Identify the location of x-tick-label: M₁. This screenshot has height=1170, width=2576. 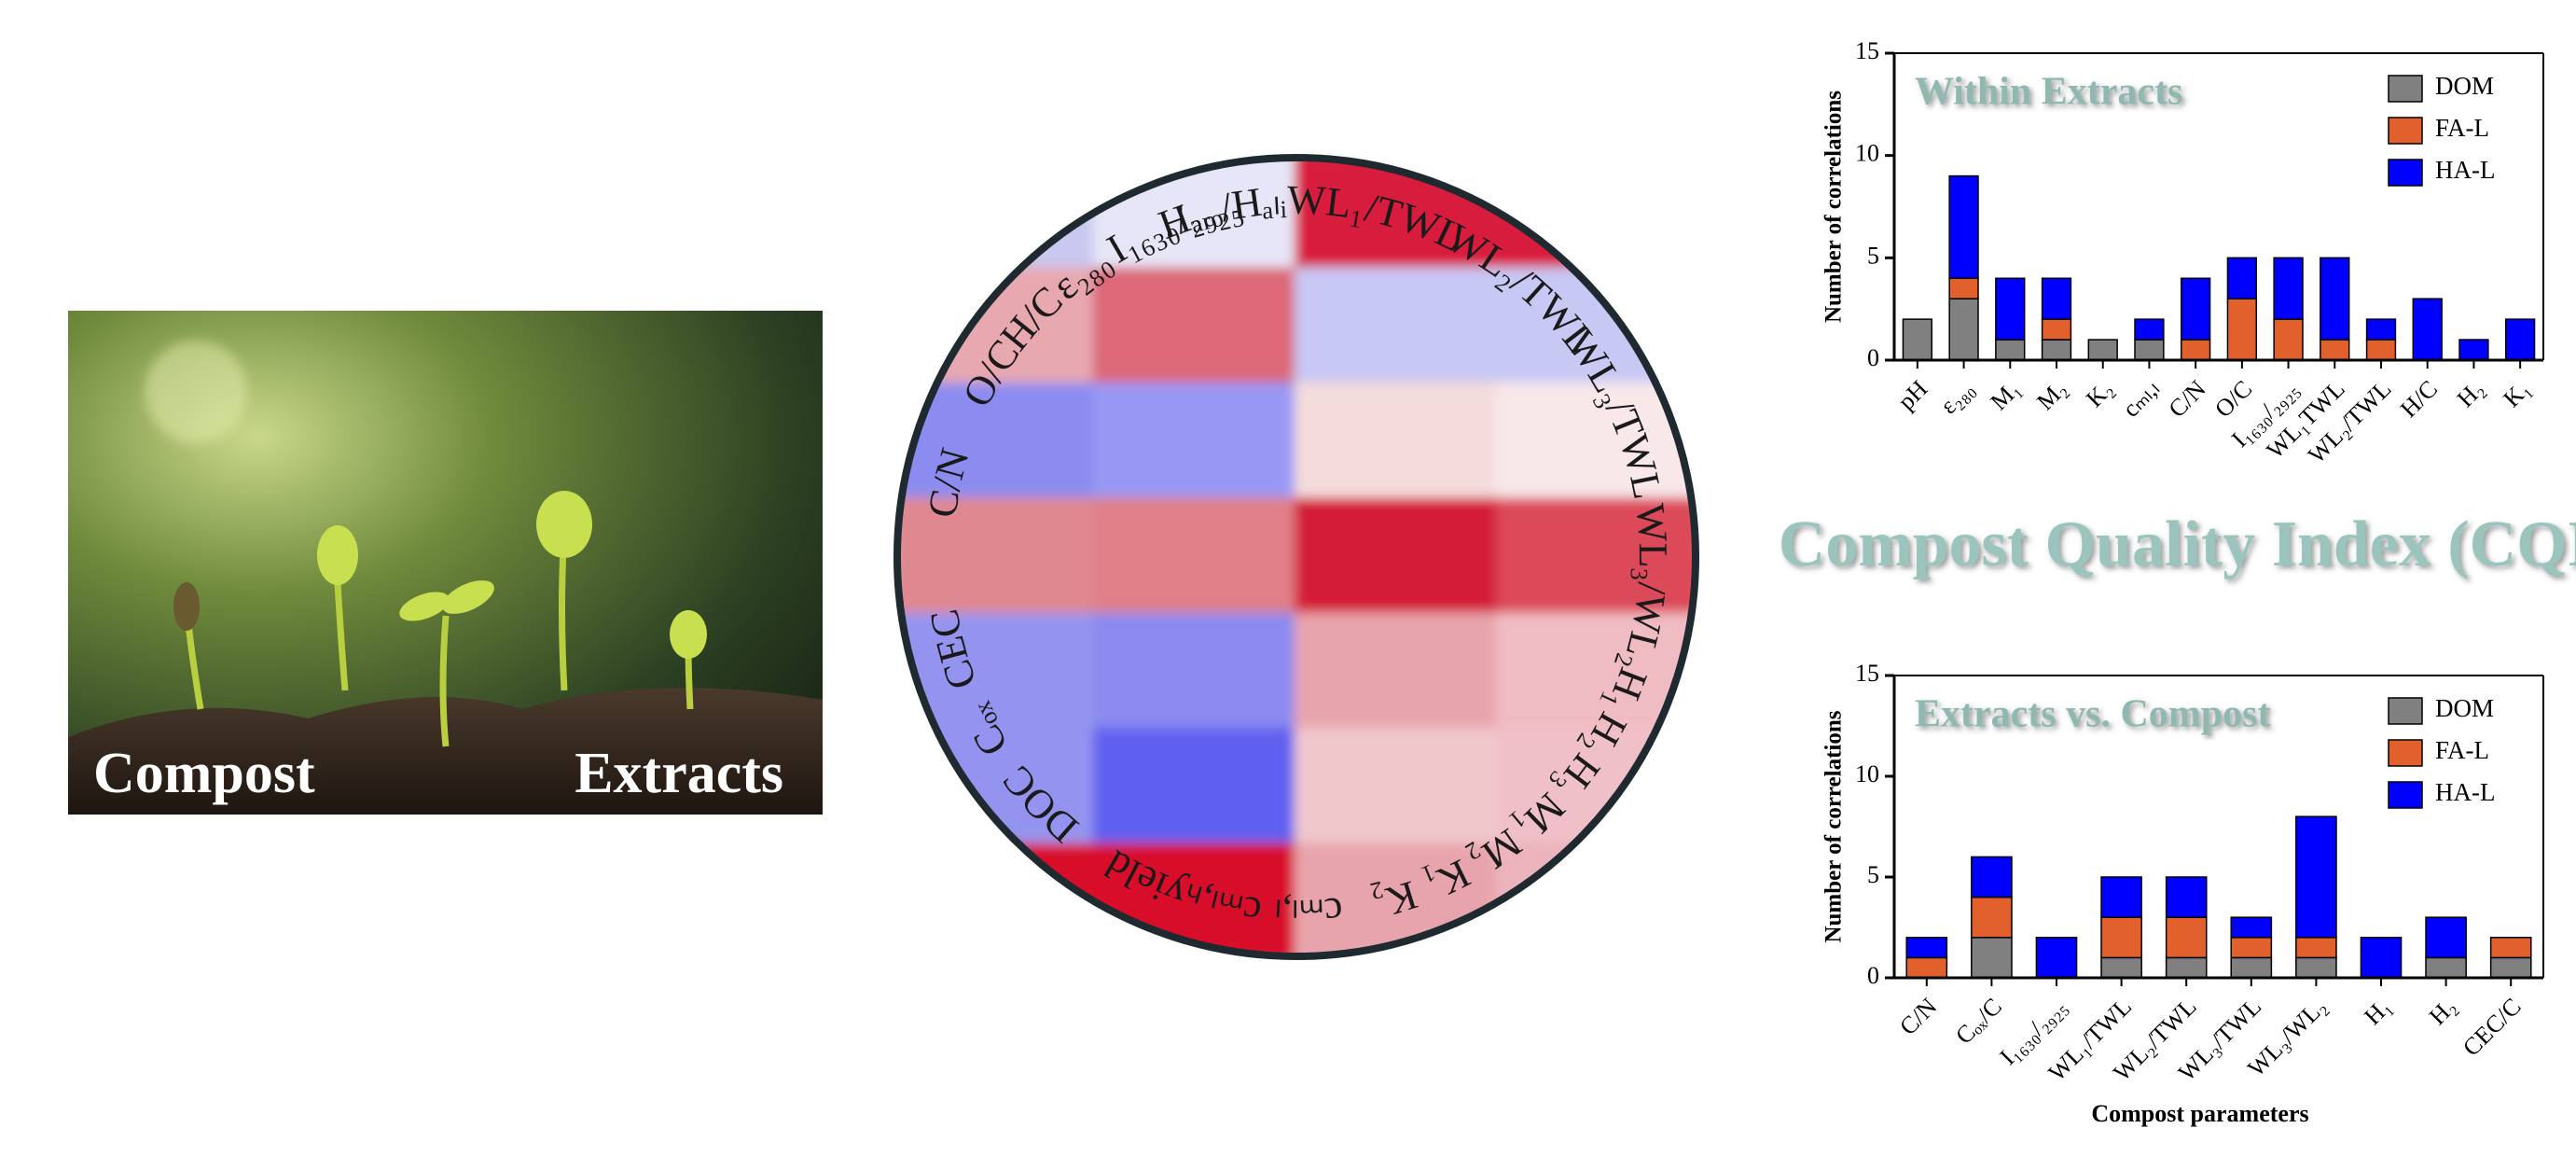
(2005, 395).